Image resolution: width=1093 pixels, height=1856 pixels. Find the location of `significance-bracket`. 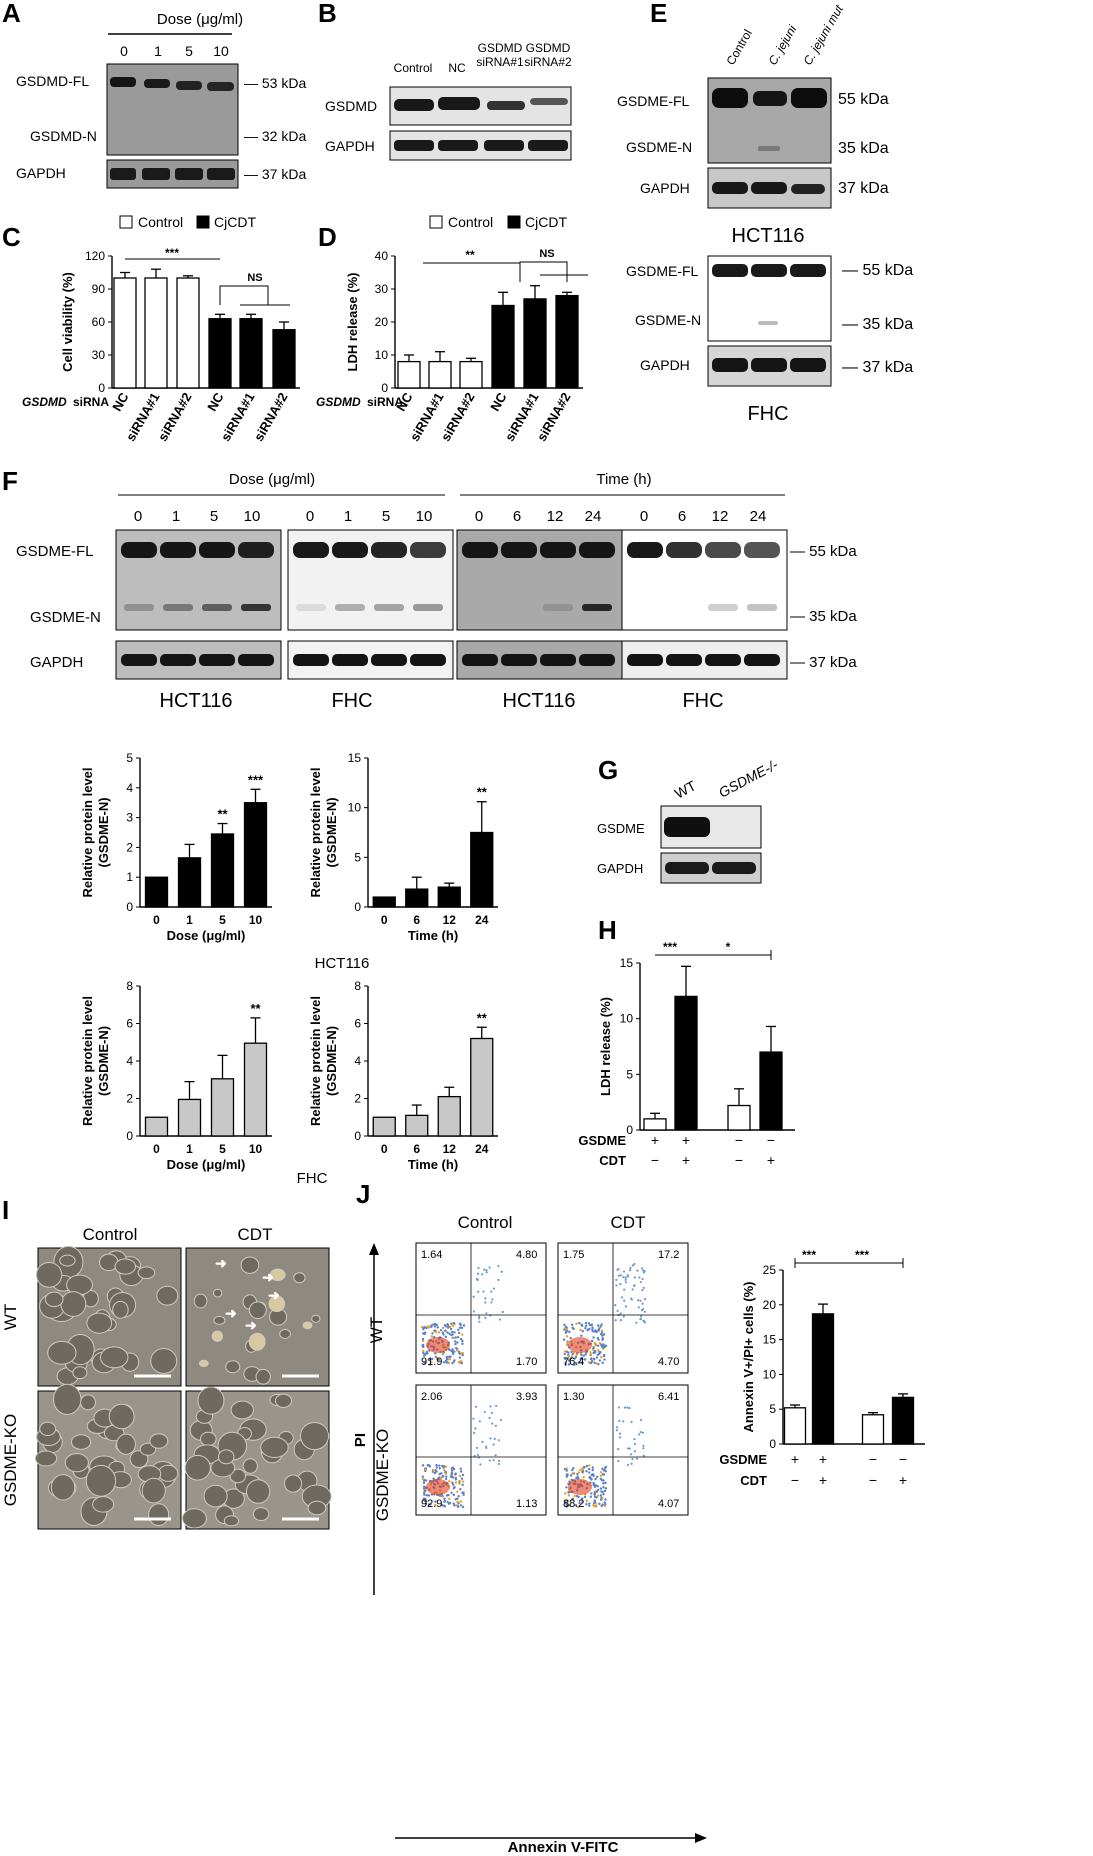

significance-bracket is located at coordinates (543, 271).